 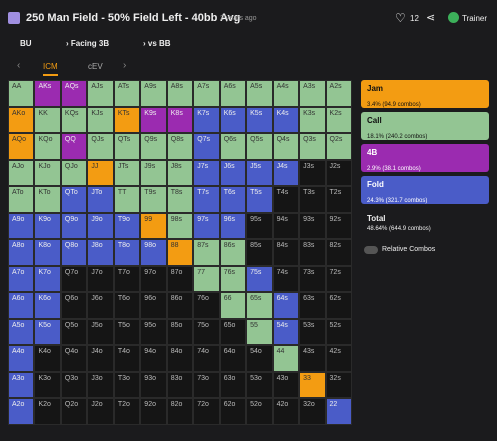 What do you see at coordinates (312, 226) in the screenshot?
I see `hand-cell: 93s` at bounding box center [312, 226].